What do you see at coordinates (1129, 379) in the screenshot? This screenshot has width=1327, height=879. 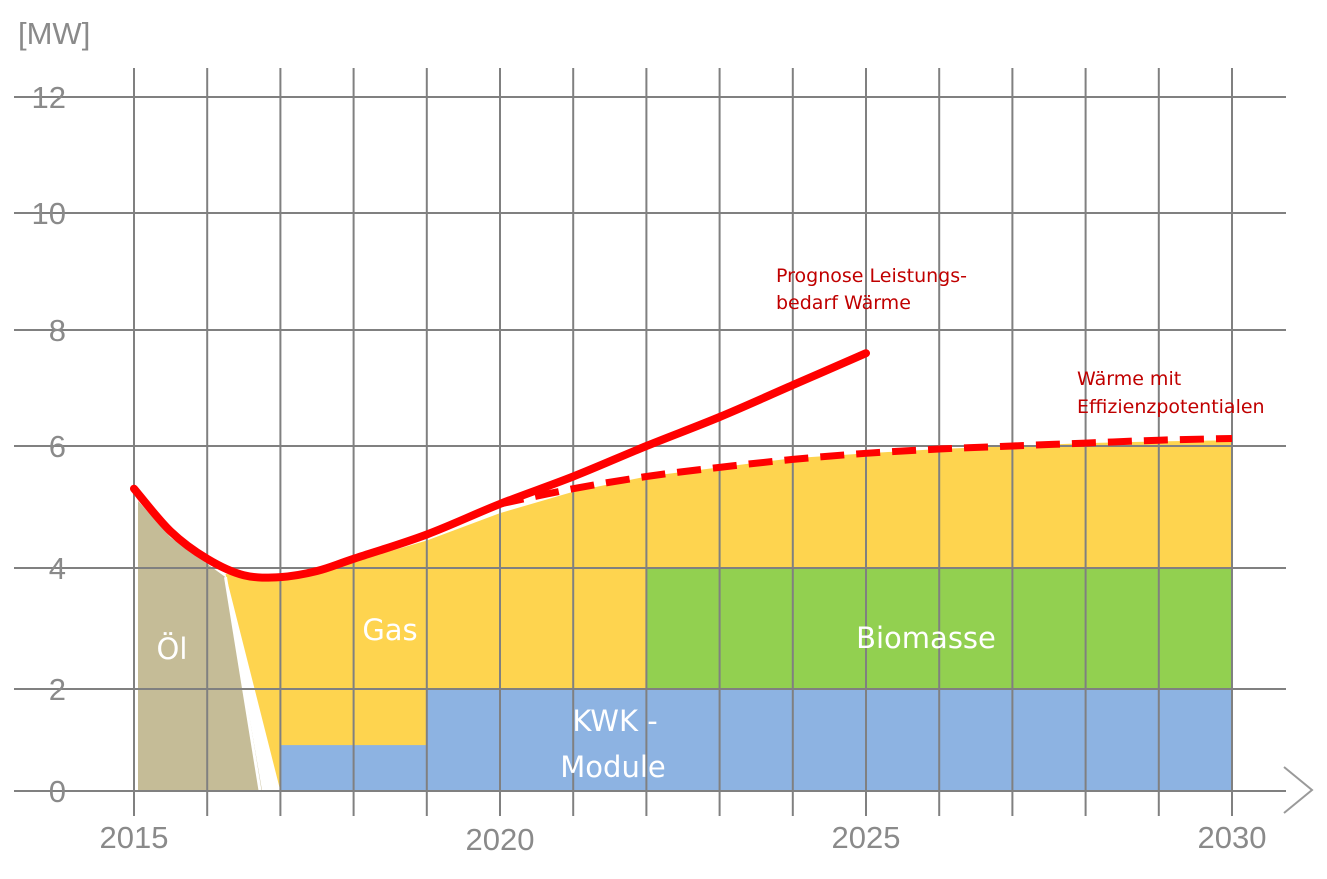 I see `efficiency-series-label-line1: Wärme mit` at bounding box center [1129, 379].